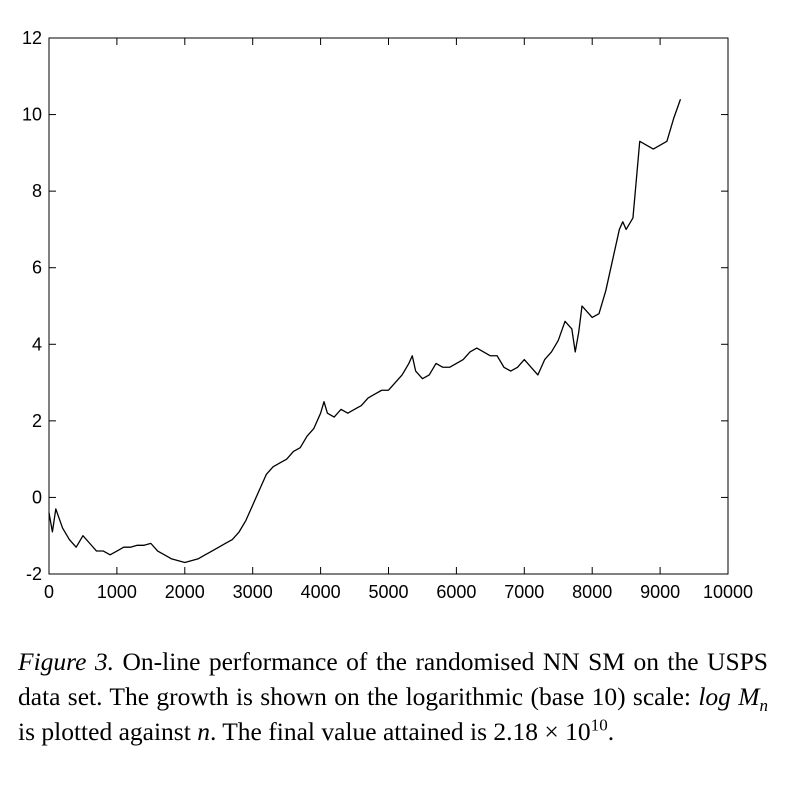  Describe the element at coordinates (37, 421) in the screenshot. I see `y-tick-label: 2` at that location.